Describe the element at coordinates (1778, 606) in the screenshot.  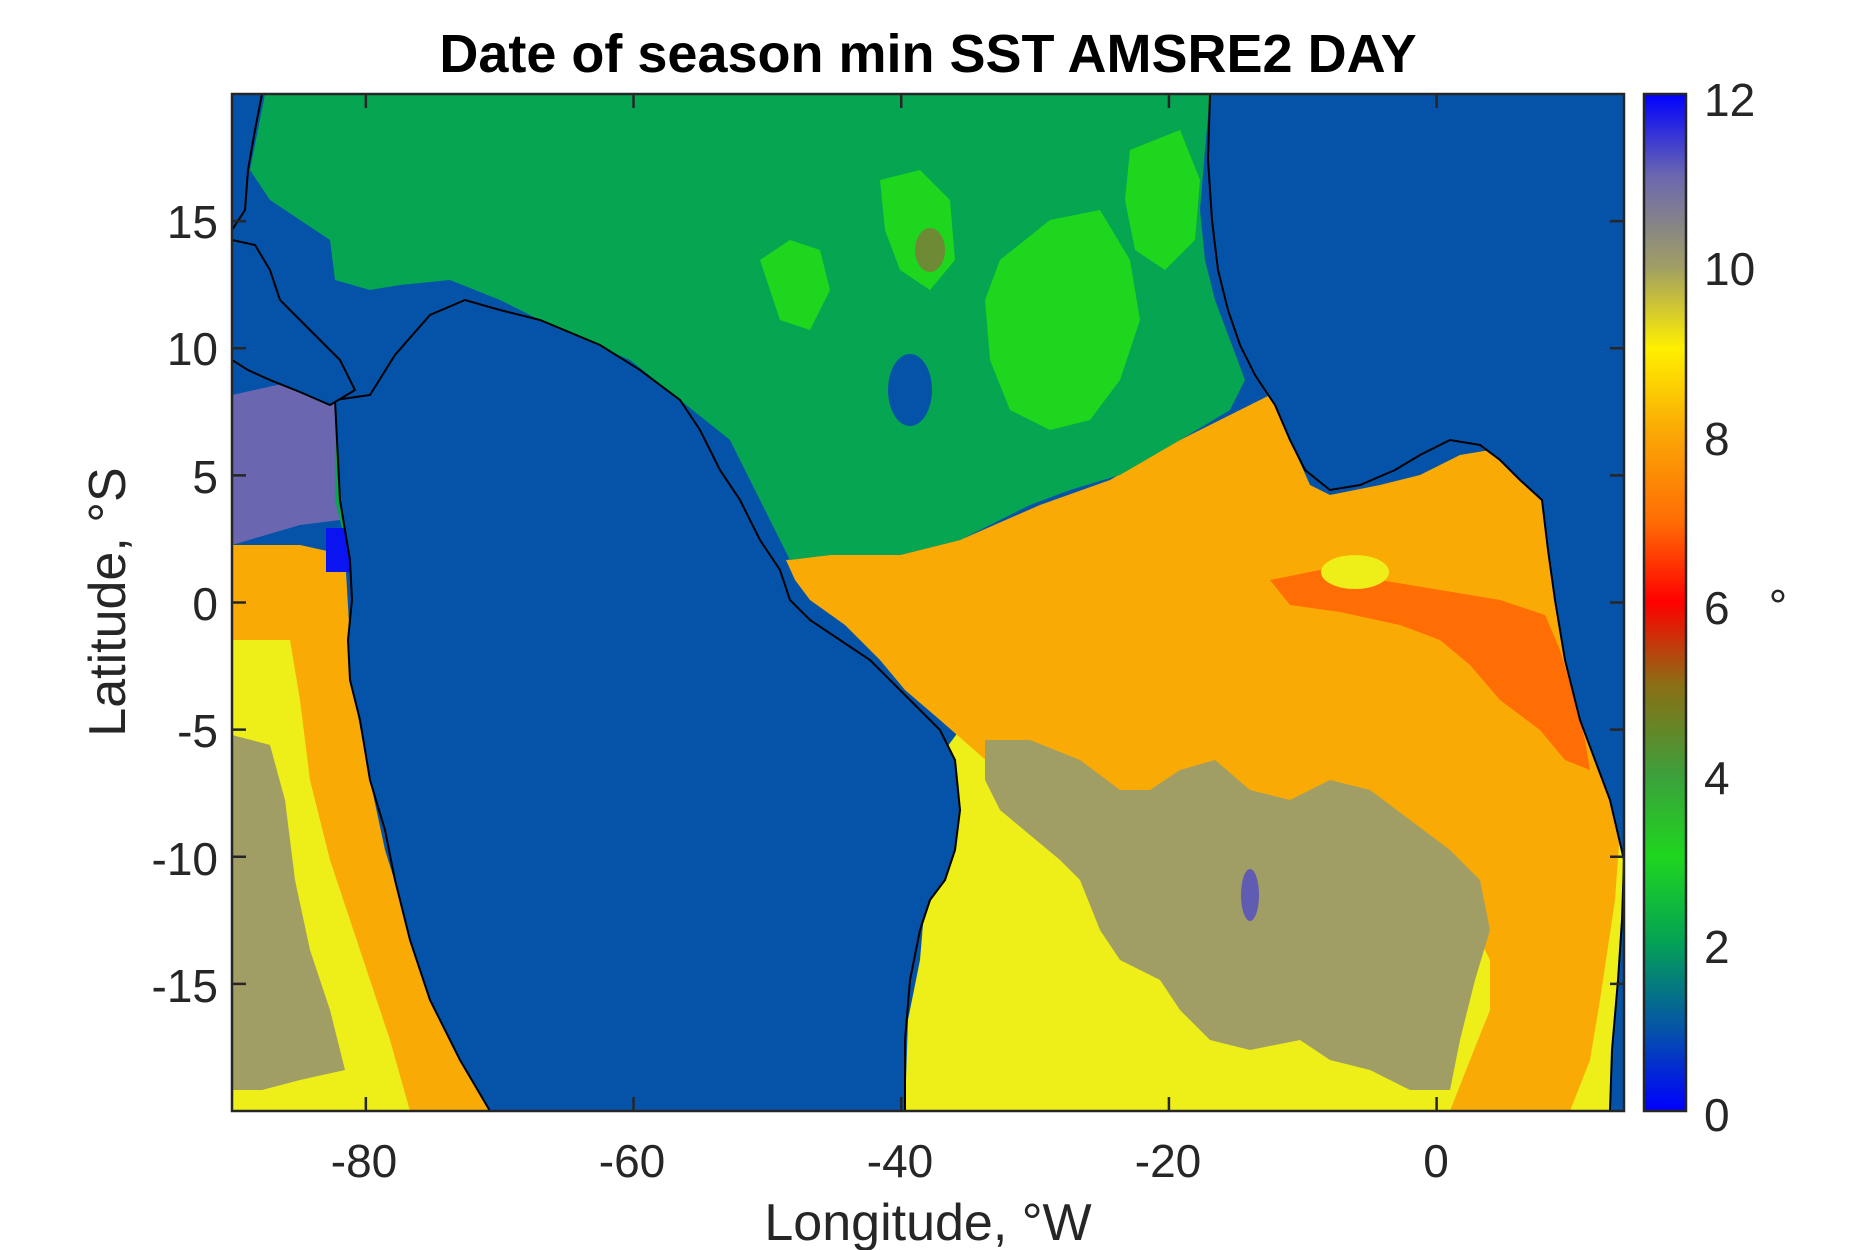
I see `colorbar-label: °` at that location.